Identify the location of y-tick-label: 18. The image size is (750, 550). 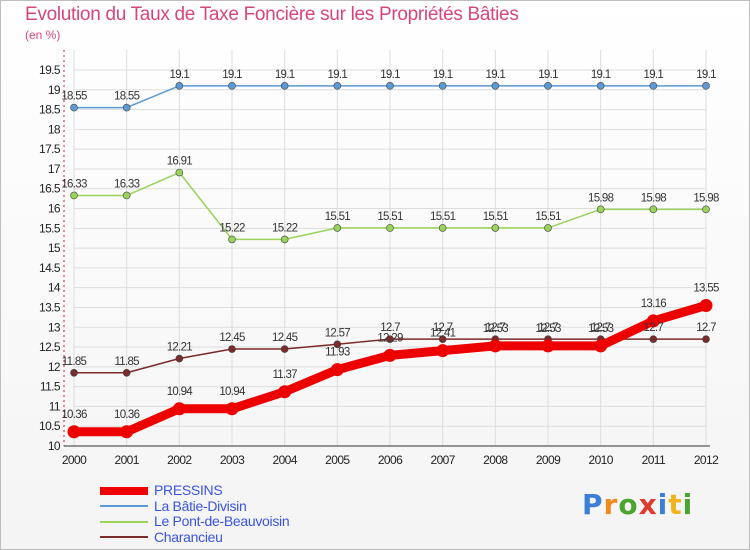
(54, 129).